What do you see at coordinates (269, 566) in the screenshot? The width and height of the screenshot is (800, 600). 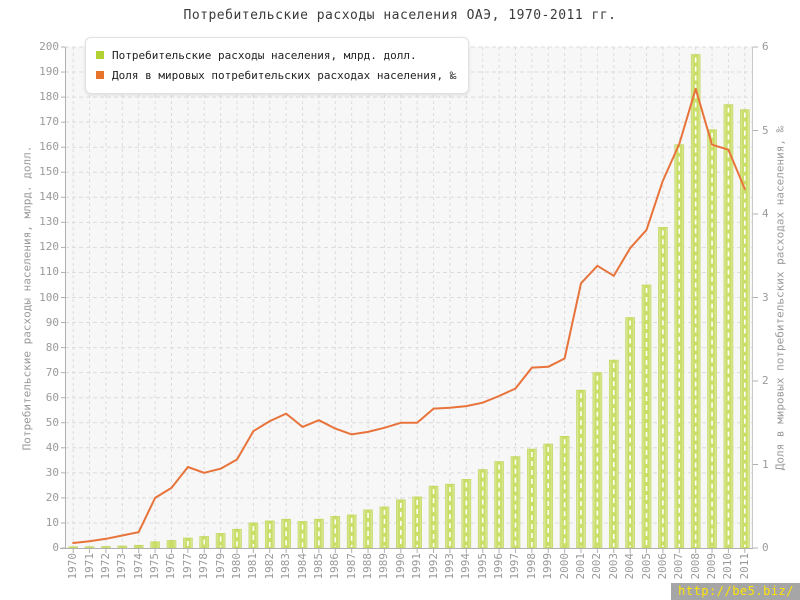 I see `x-axis-label: 1982` at bounding box center [269, 566].